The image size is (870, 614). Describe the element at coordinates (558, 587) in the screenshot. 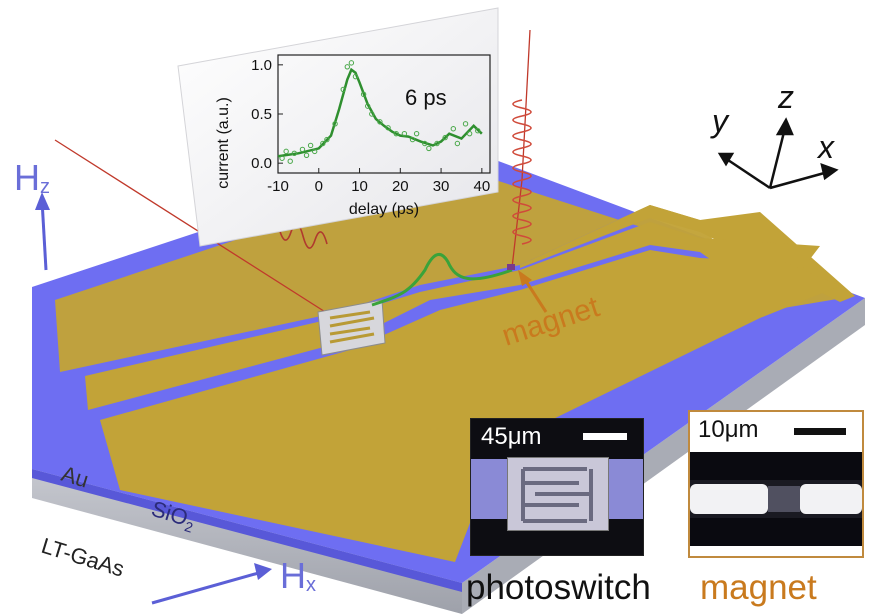

I see `photoswitch-caption: photoswitch` at that location.